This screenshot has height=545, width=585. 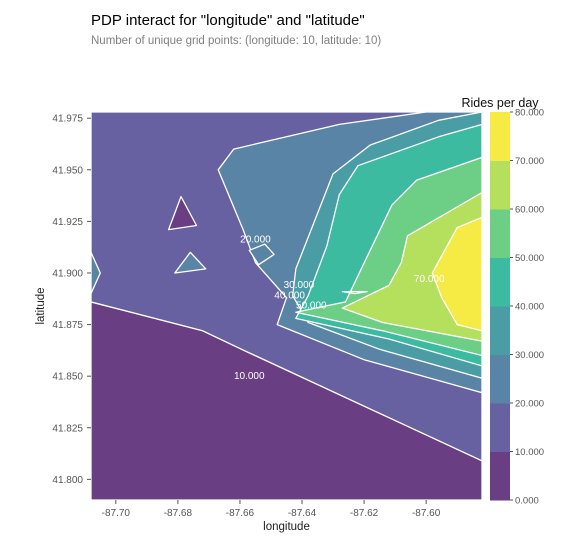 I want to click on colorbar-label: Rides per day, so click(x=500, y=103).